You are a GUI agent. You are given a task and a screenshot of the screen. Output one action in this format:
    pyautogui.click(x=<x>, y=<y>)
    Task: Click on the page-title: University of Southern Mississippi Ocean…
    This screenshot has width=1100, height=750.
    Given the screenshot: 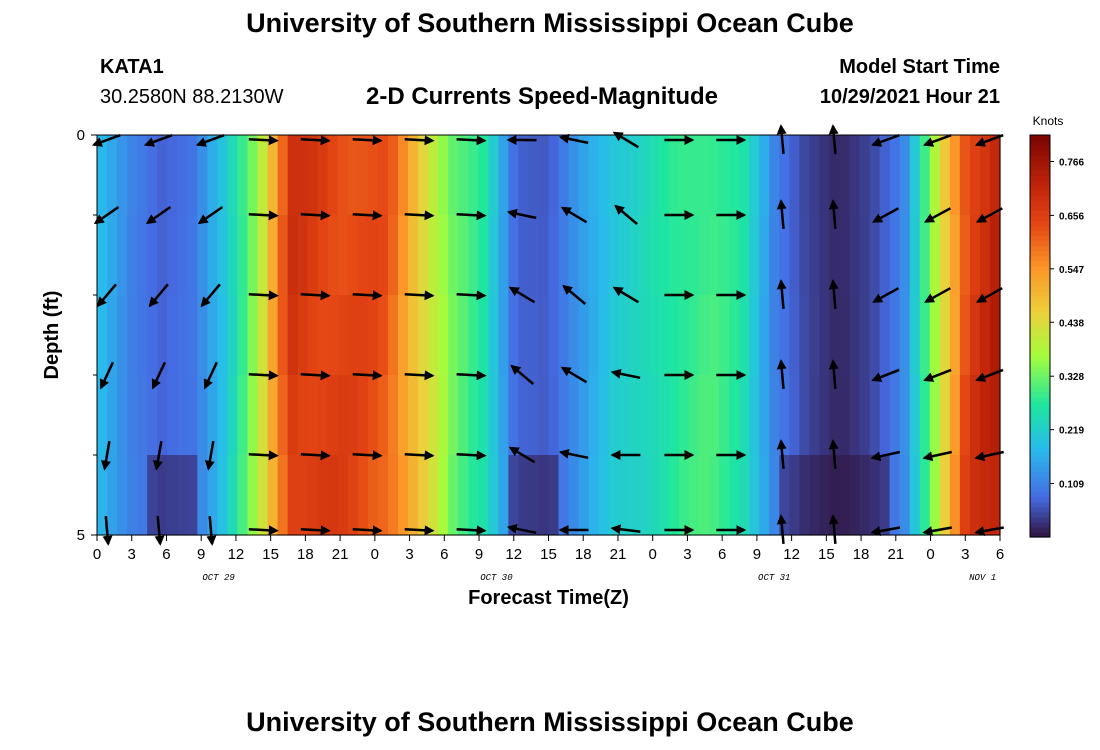 What is the action you would take?
    pyautogui.click(x=550, y=23)
    